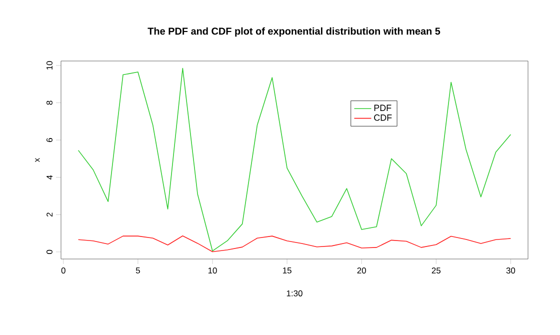 The width and height of the screenshot is (560, 335). Describe the element at coordinates (295, 243) in the screenshot. I see `line-series` at that location.